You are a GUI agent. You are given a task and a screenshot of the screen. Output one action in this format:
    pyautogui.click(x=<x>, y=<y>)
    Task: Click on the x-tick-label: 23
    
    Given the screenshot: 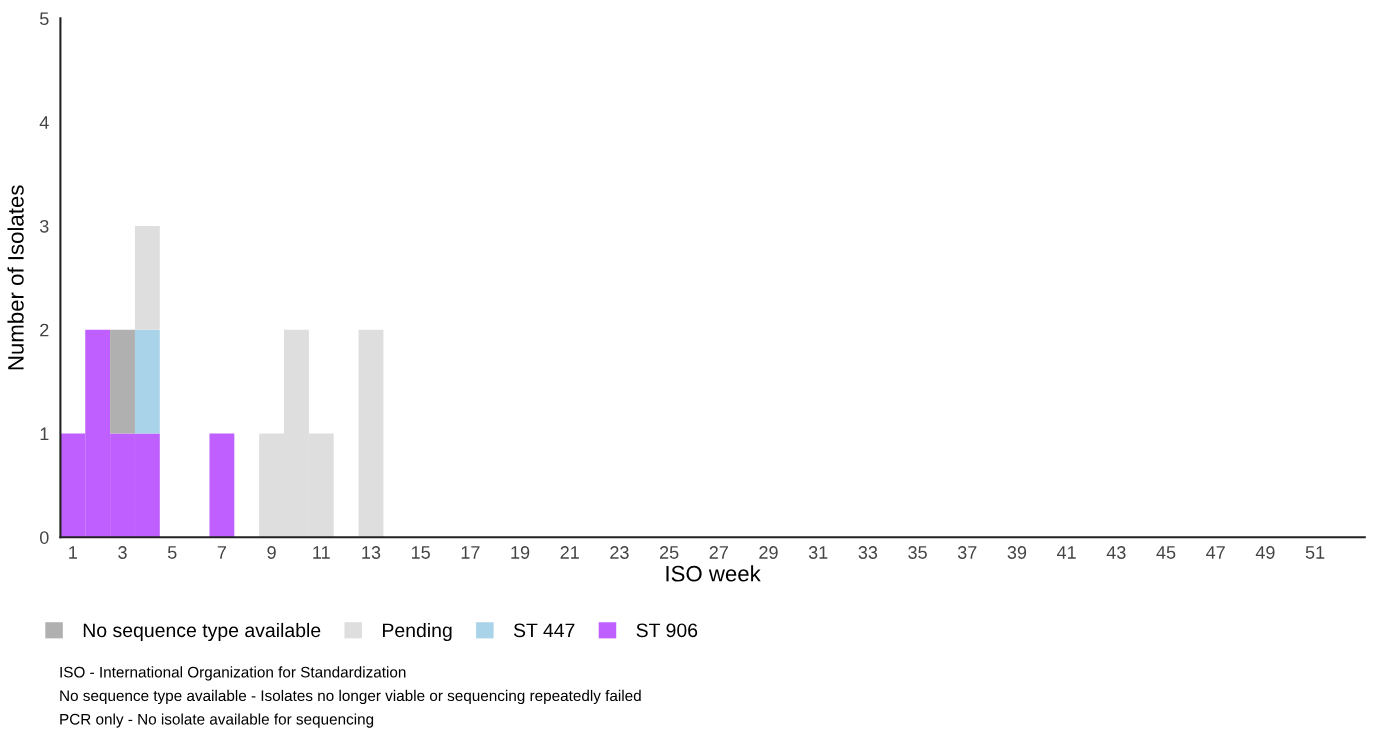 What is the action you would take?
    pyautogui.click(x=619, y=552)
    